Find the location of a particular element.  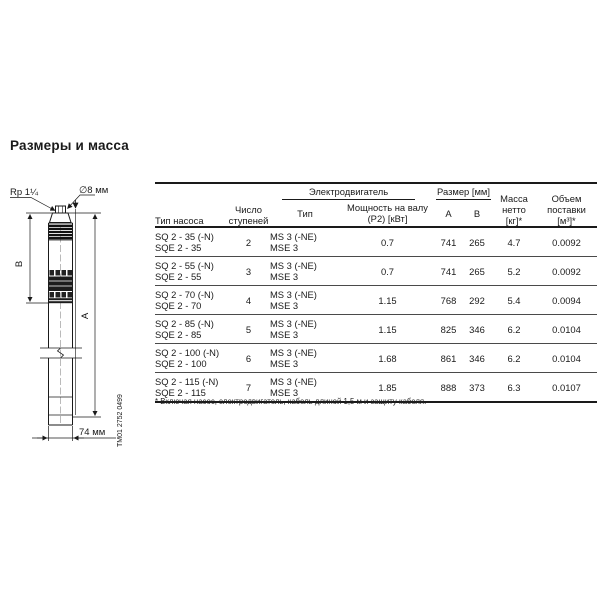

header-size-a: A is located at coordinates (448, 214).